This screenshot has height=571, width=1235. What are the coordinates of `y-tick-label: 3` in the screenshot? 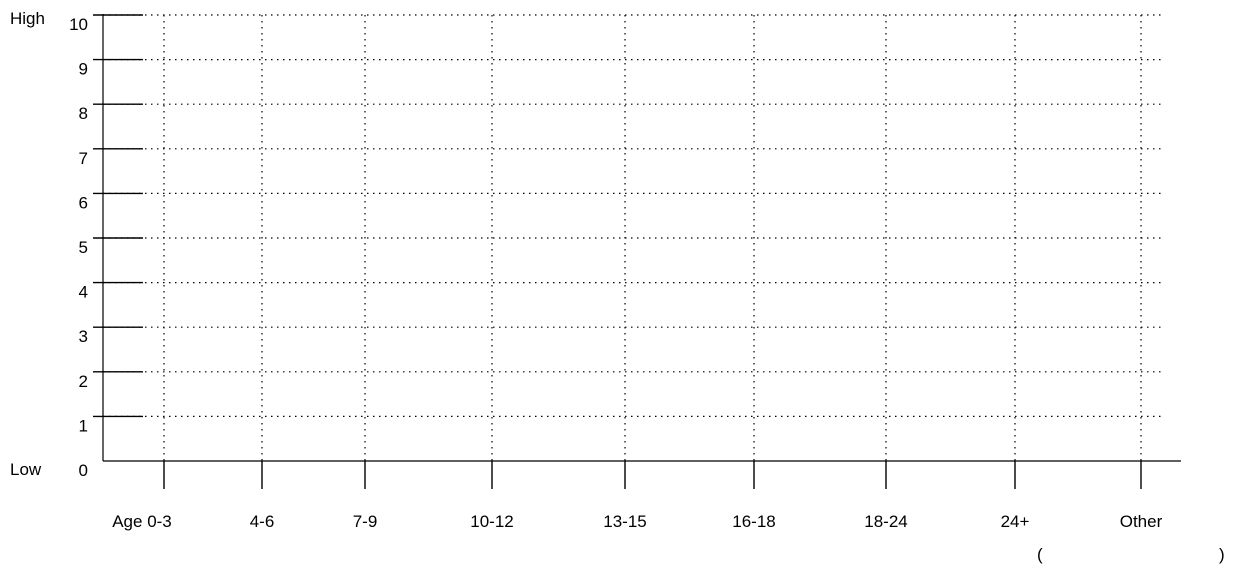 It's located at (83, 336).